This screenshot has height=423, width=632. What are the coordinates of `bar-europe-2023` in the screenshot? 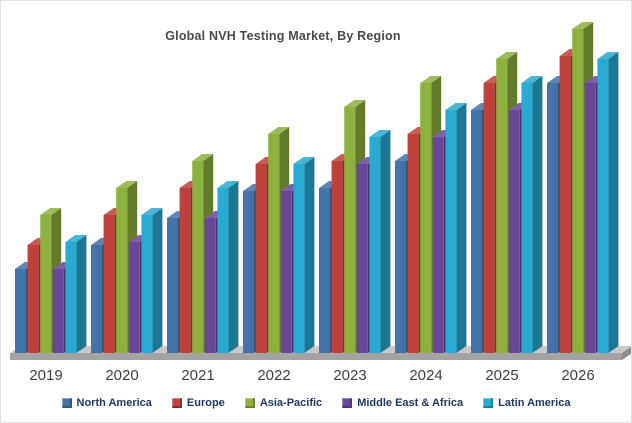 It's located at (337, 257).